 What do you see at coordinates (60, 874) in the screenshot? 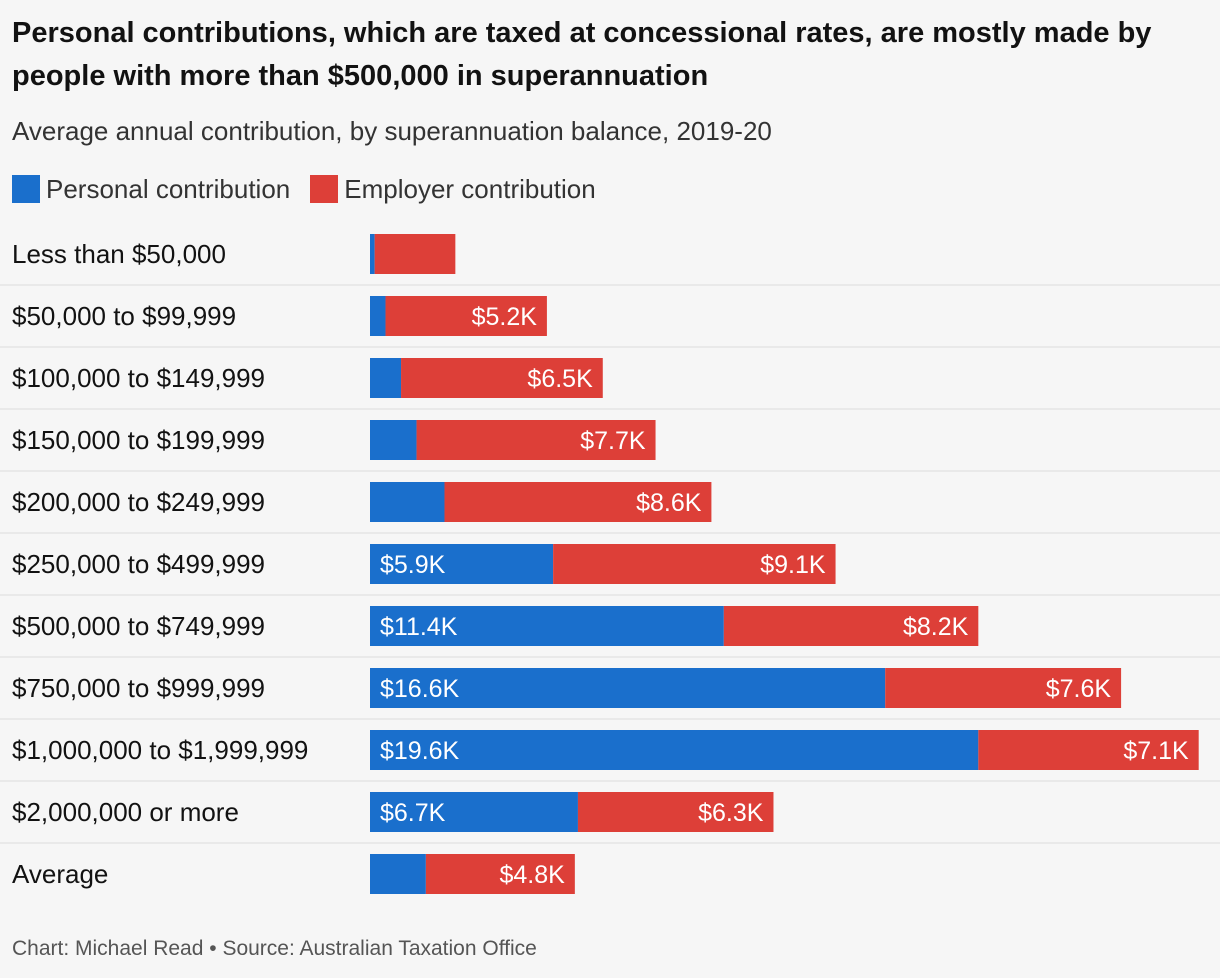
I see `category-label: Average` at bounding box center [60, 874].